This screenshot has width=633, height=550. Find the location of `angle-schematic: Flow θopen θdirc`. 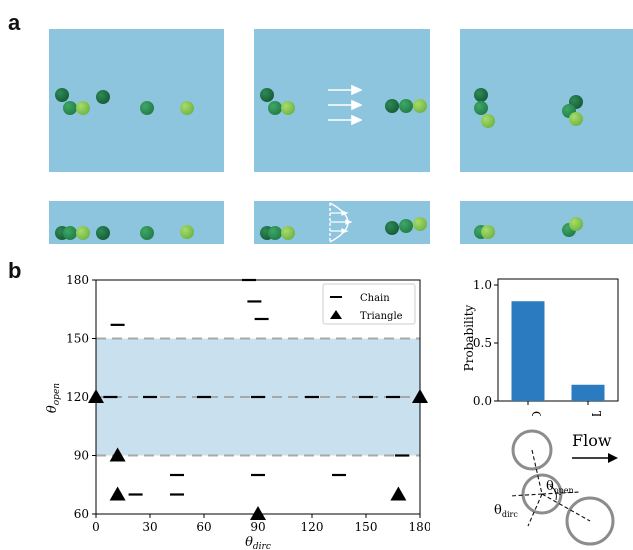

angle-schematic: Flow θopen θdirc is located at coordinates (556, 487).